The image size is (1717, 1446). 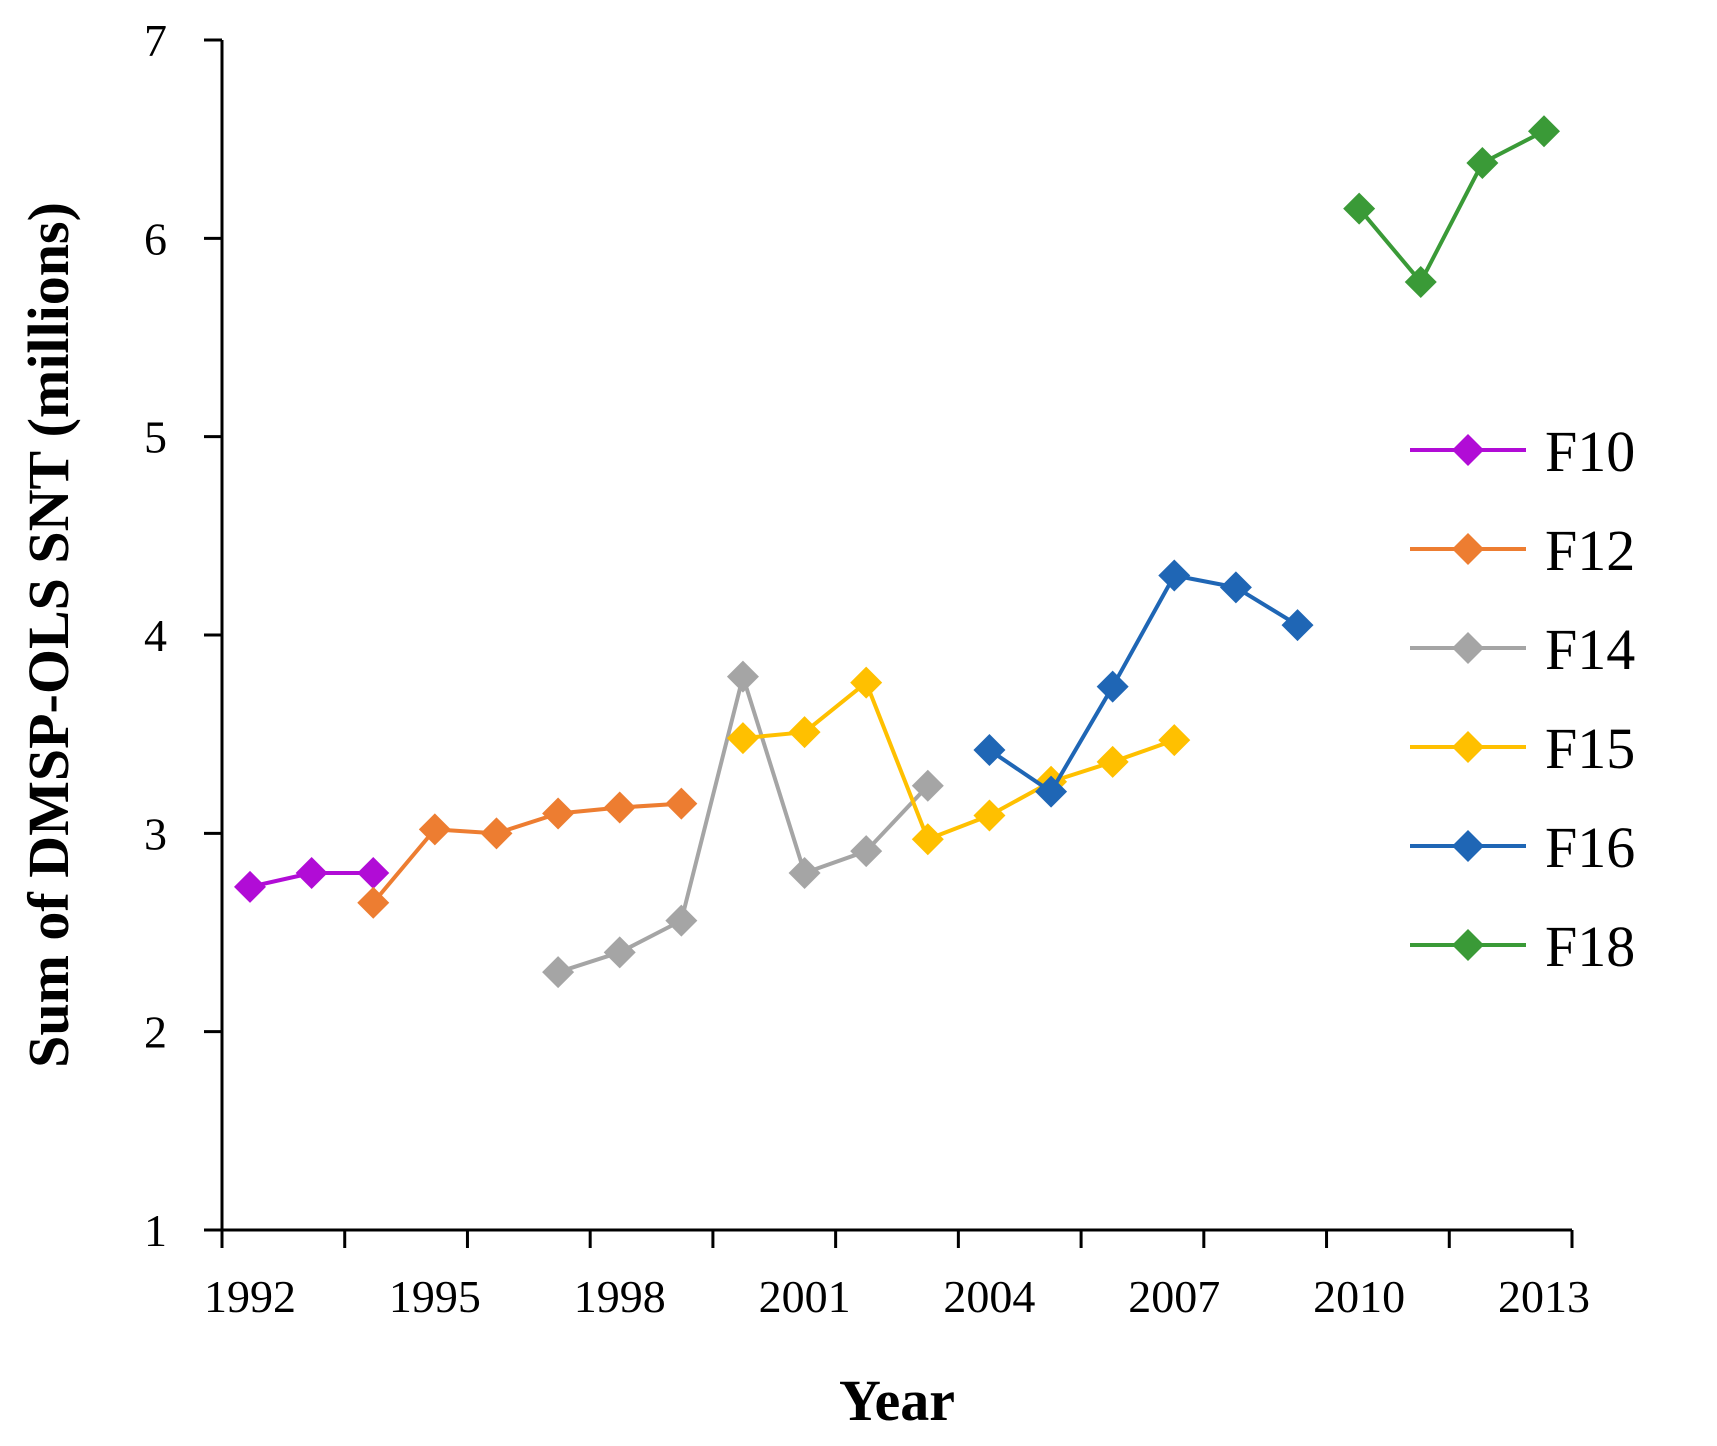 What do you see at coordinates (1522, 451) in the screenshot?
I see `legend-item-f10: F10` at bounding box center [1522, 451].